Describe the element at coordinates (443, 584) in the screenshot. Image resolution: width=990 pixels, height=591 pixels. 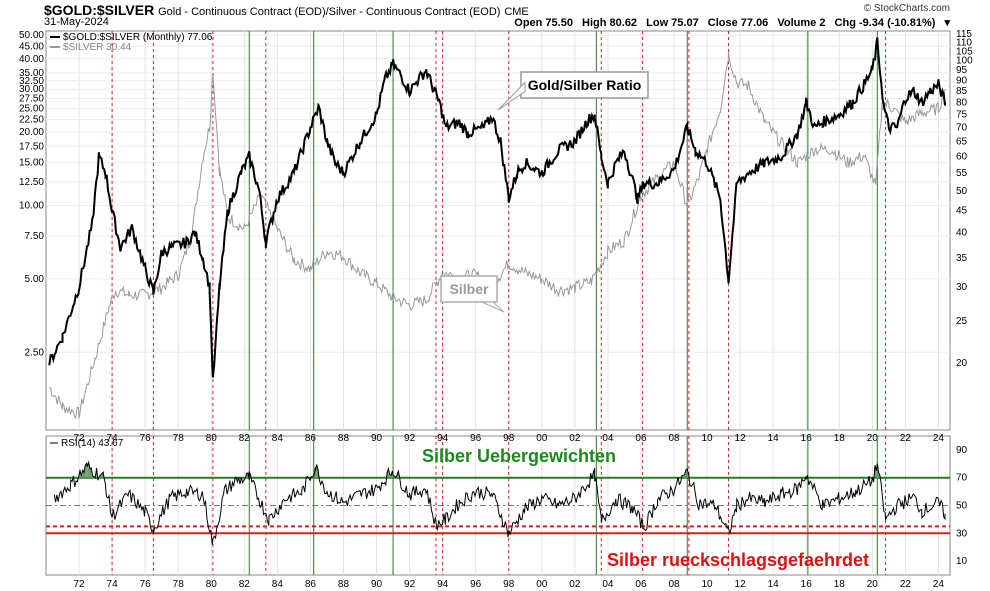
I see `x-tick-label: 94` at that location.